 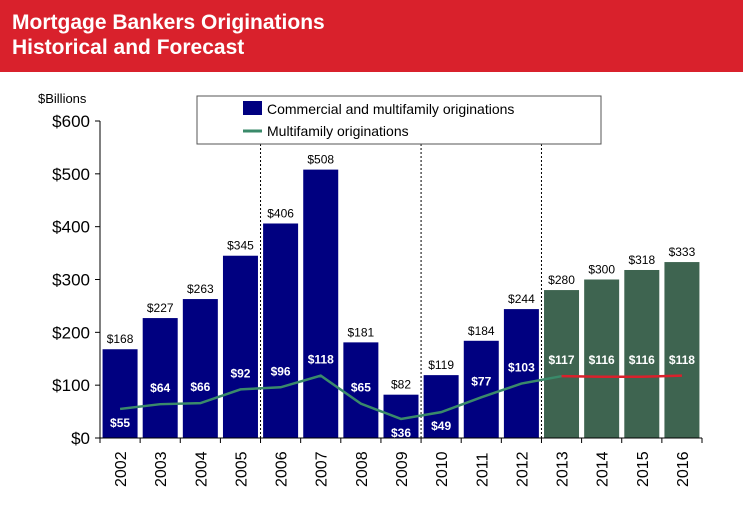 What do you see at coordinates (200, 368) in the screenshot?
I see `bar-2004` at bounding box center [200, 368].